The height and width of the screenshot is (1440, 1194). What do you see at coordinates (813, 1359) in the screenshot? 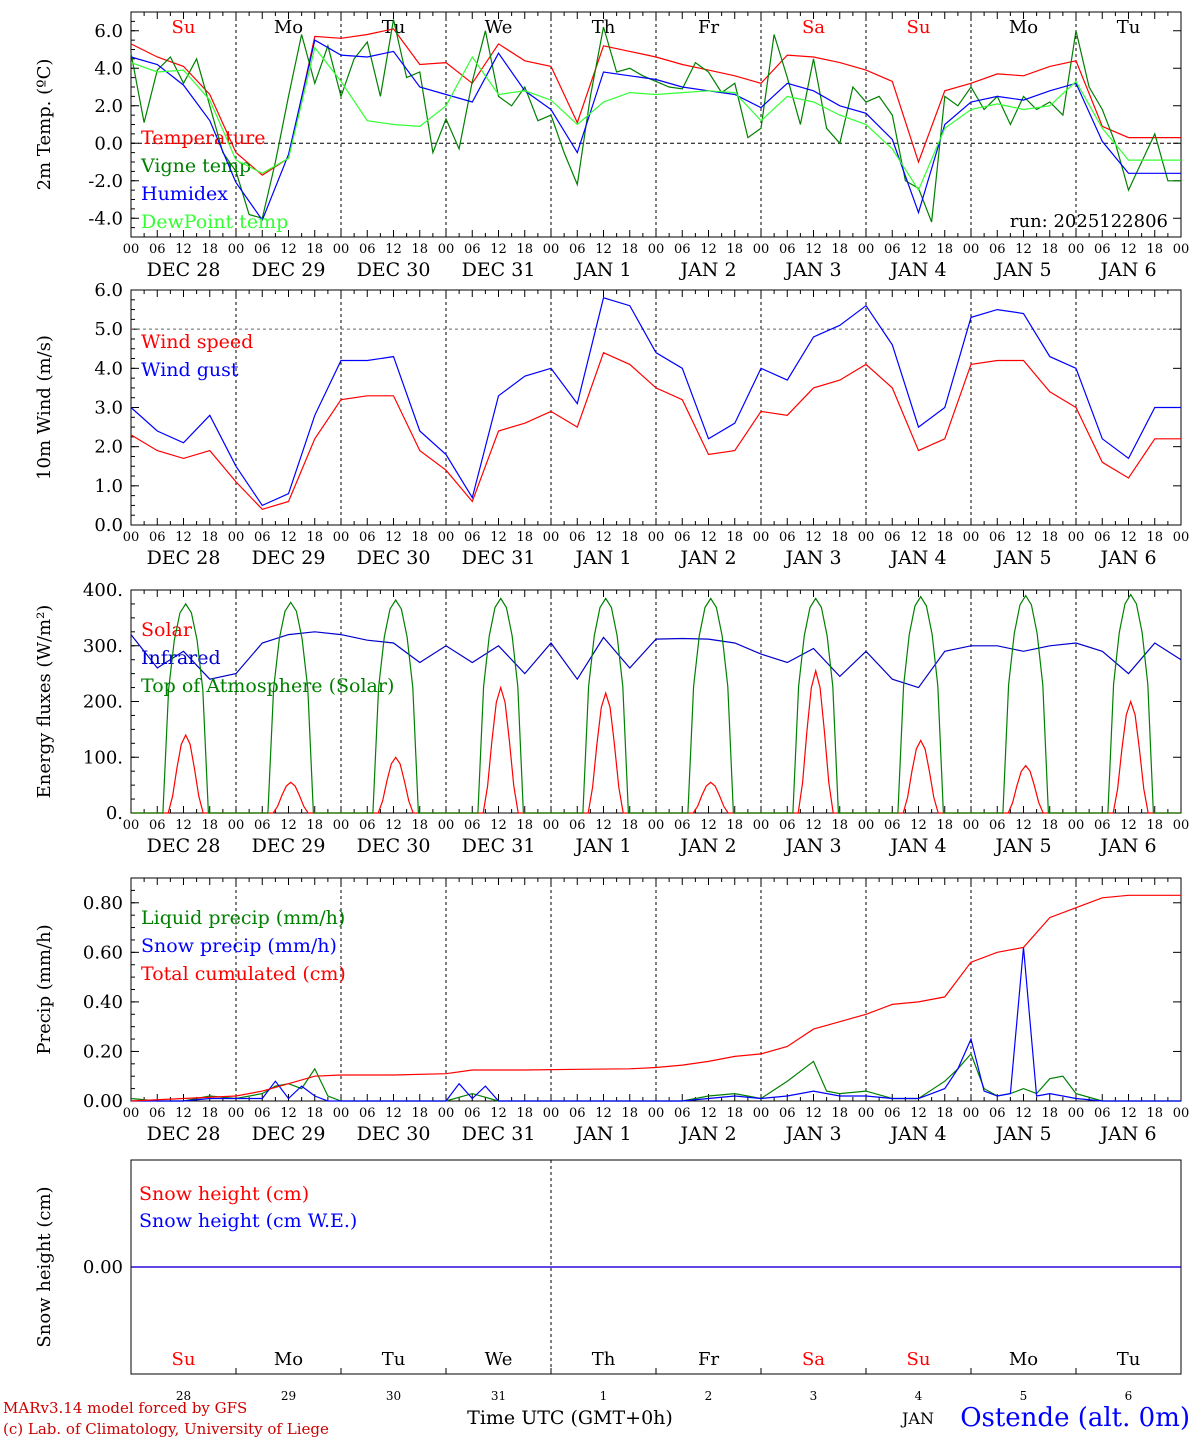
I see `weekday-label: Sa` at bounding box center [813, 1359].